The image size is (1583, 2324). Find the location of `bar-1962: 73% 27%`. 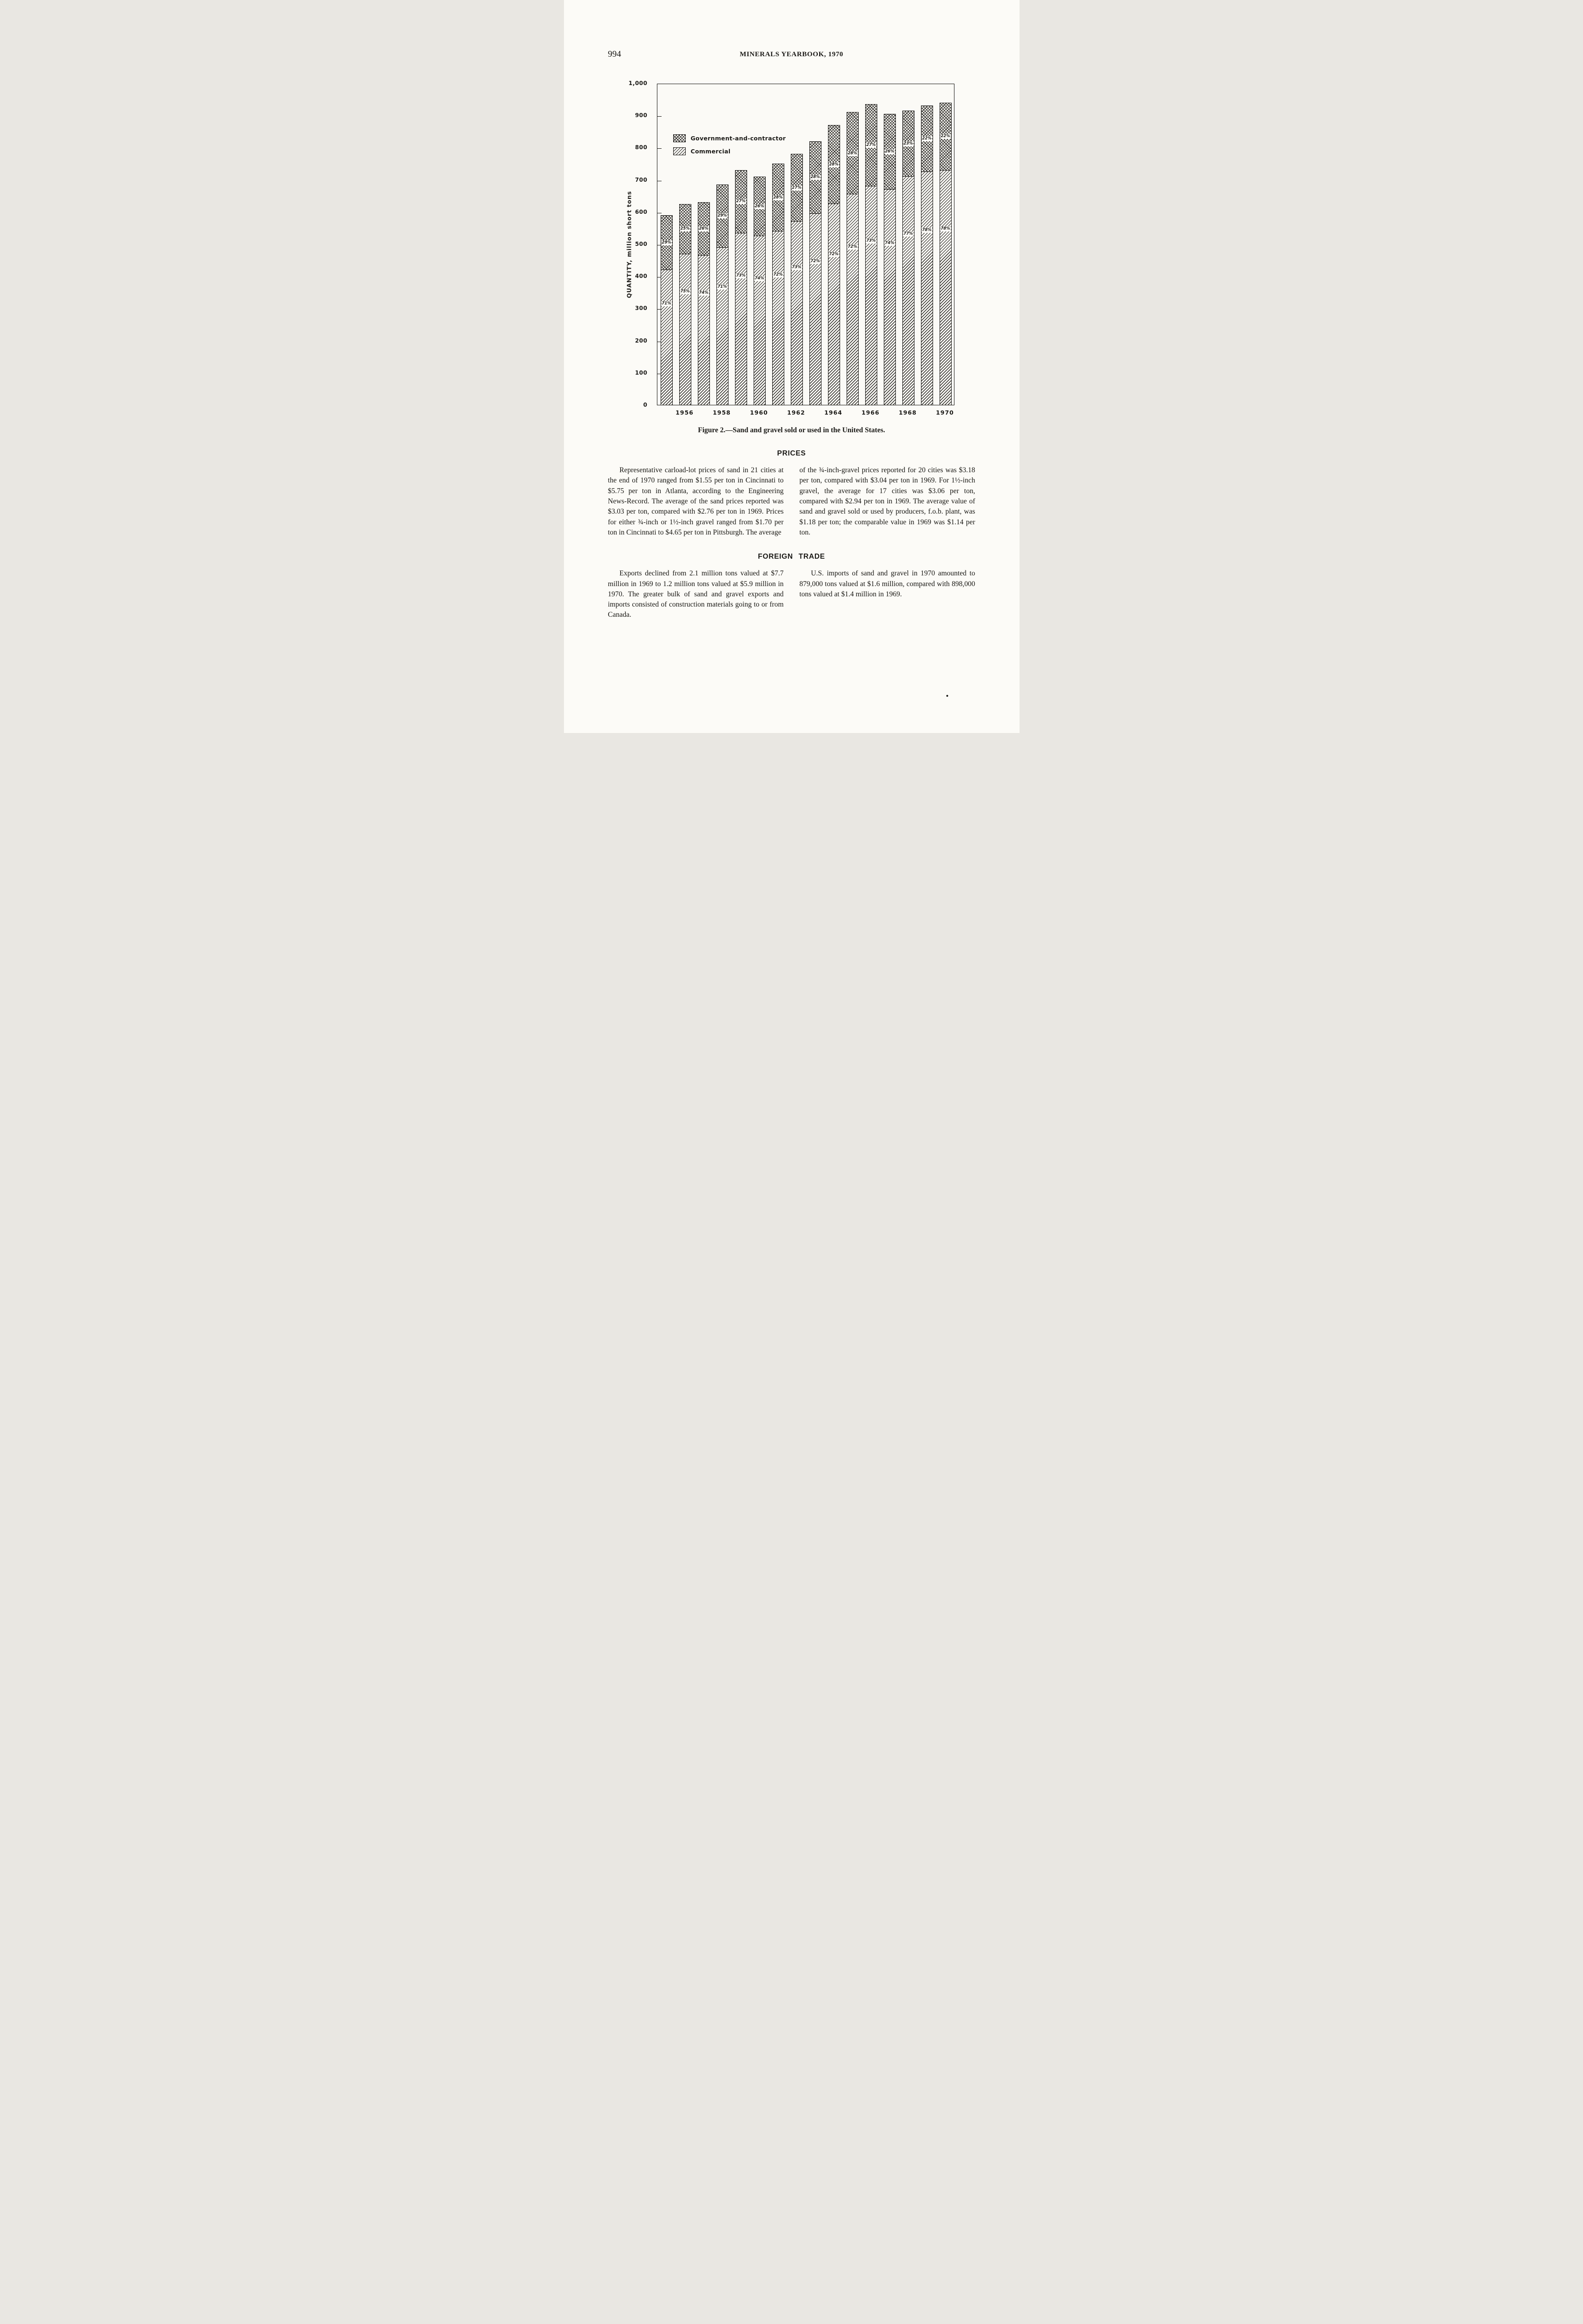

bar-1962: 73% 27% is located at coordinates (796, 279).